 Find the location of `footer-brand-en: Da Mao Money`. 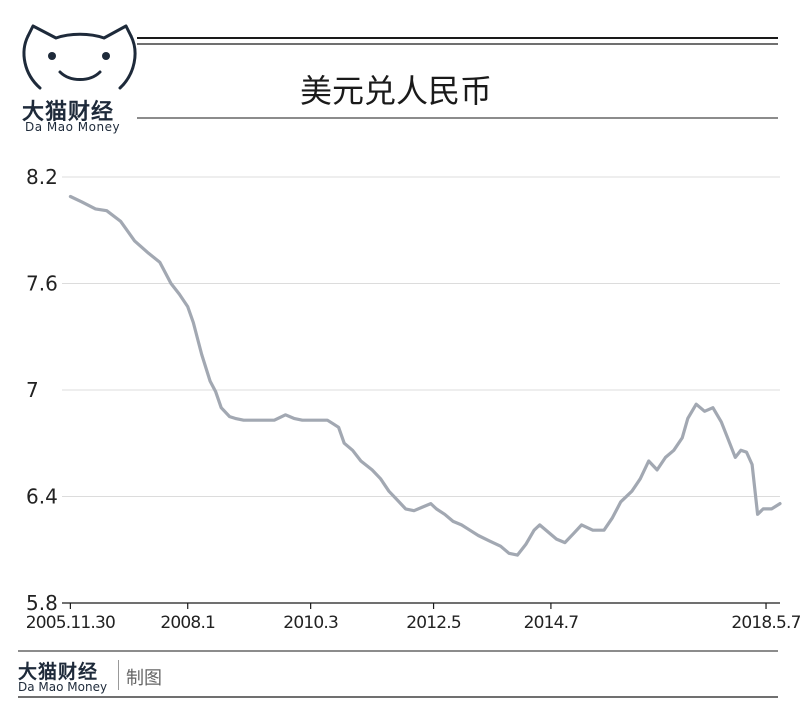

footer-brand-en: Da Mao Money is located at coordinates (63, 687).